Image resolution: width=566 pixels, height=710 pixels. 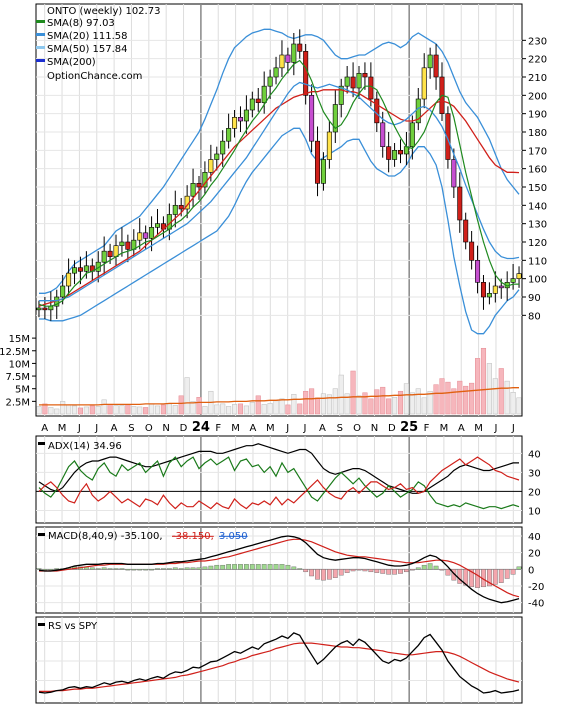 What do you see at coordinates (233, 536) in the screenshot?
I see `macd-hist-value: 3.050` at bounding box center [233, 536].